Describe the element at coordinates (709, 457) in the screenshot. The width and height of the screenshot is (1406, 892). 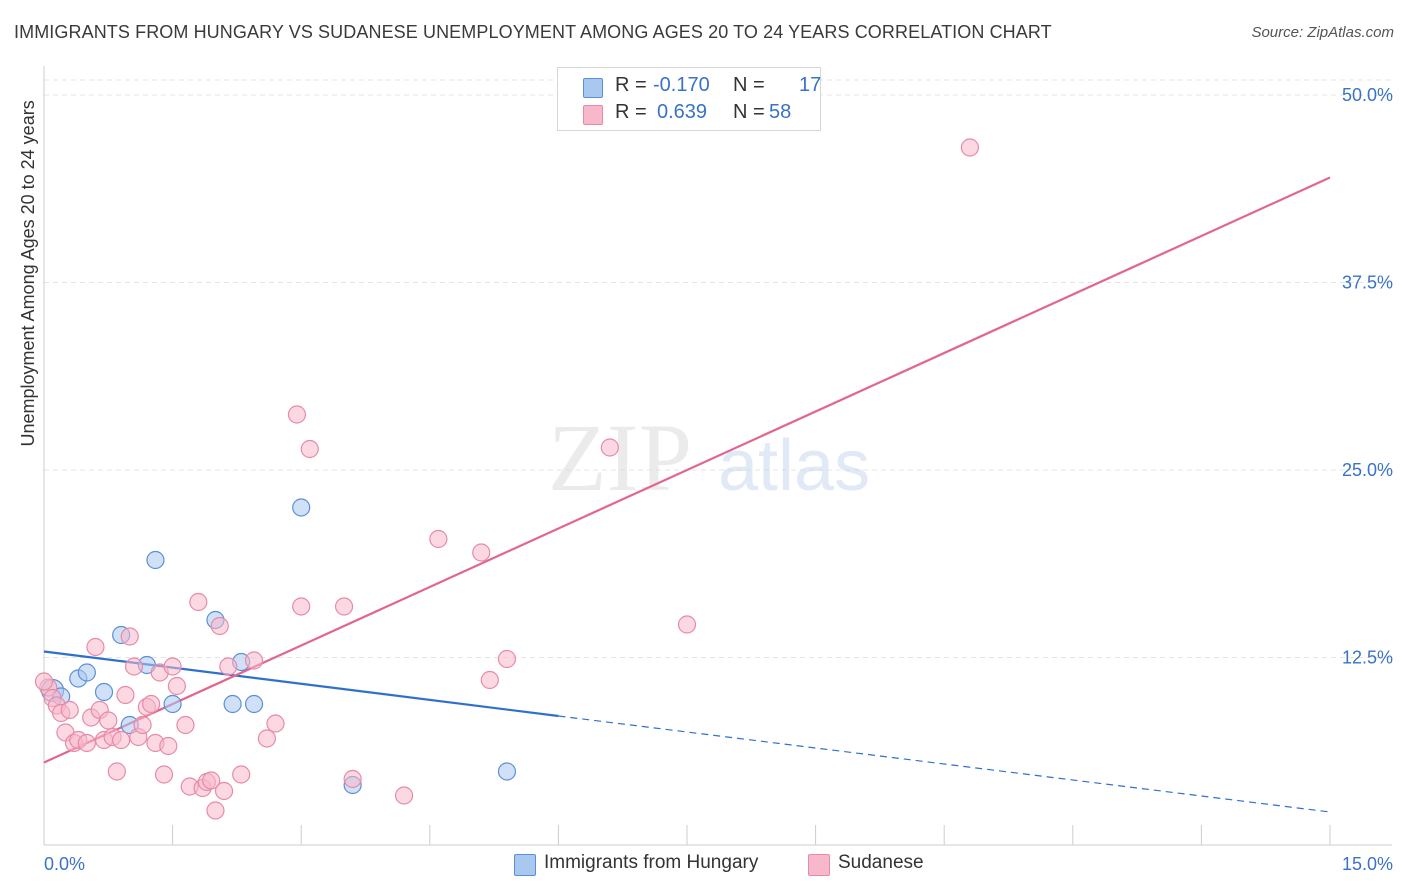
I see `watermark: ZIP atlas` at that location.